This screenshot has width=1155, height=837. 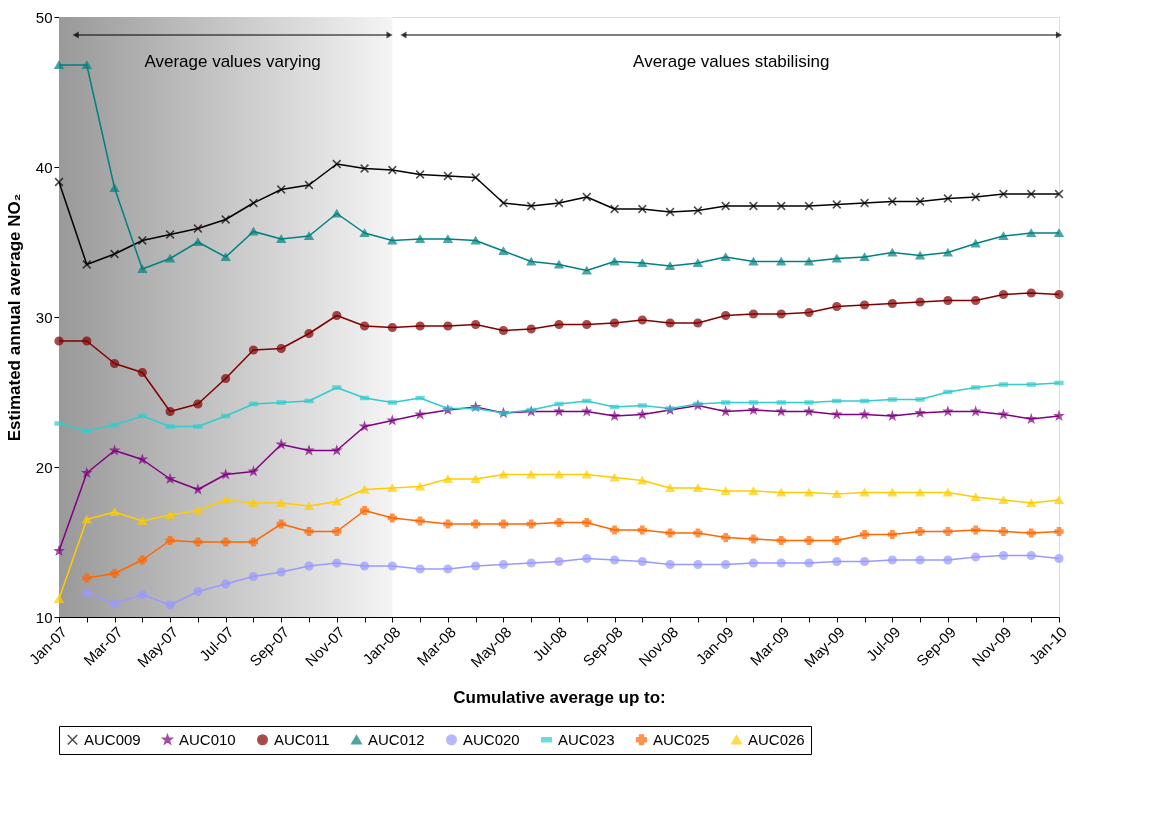 I want to click on y-tick-label: 30, so click(x=44, y=317).